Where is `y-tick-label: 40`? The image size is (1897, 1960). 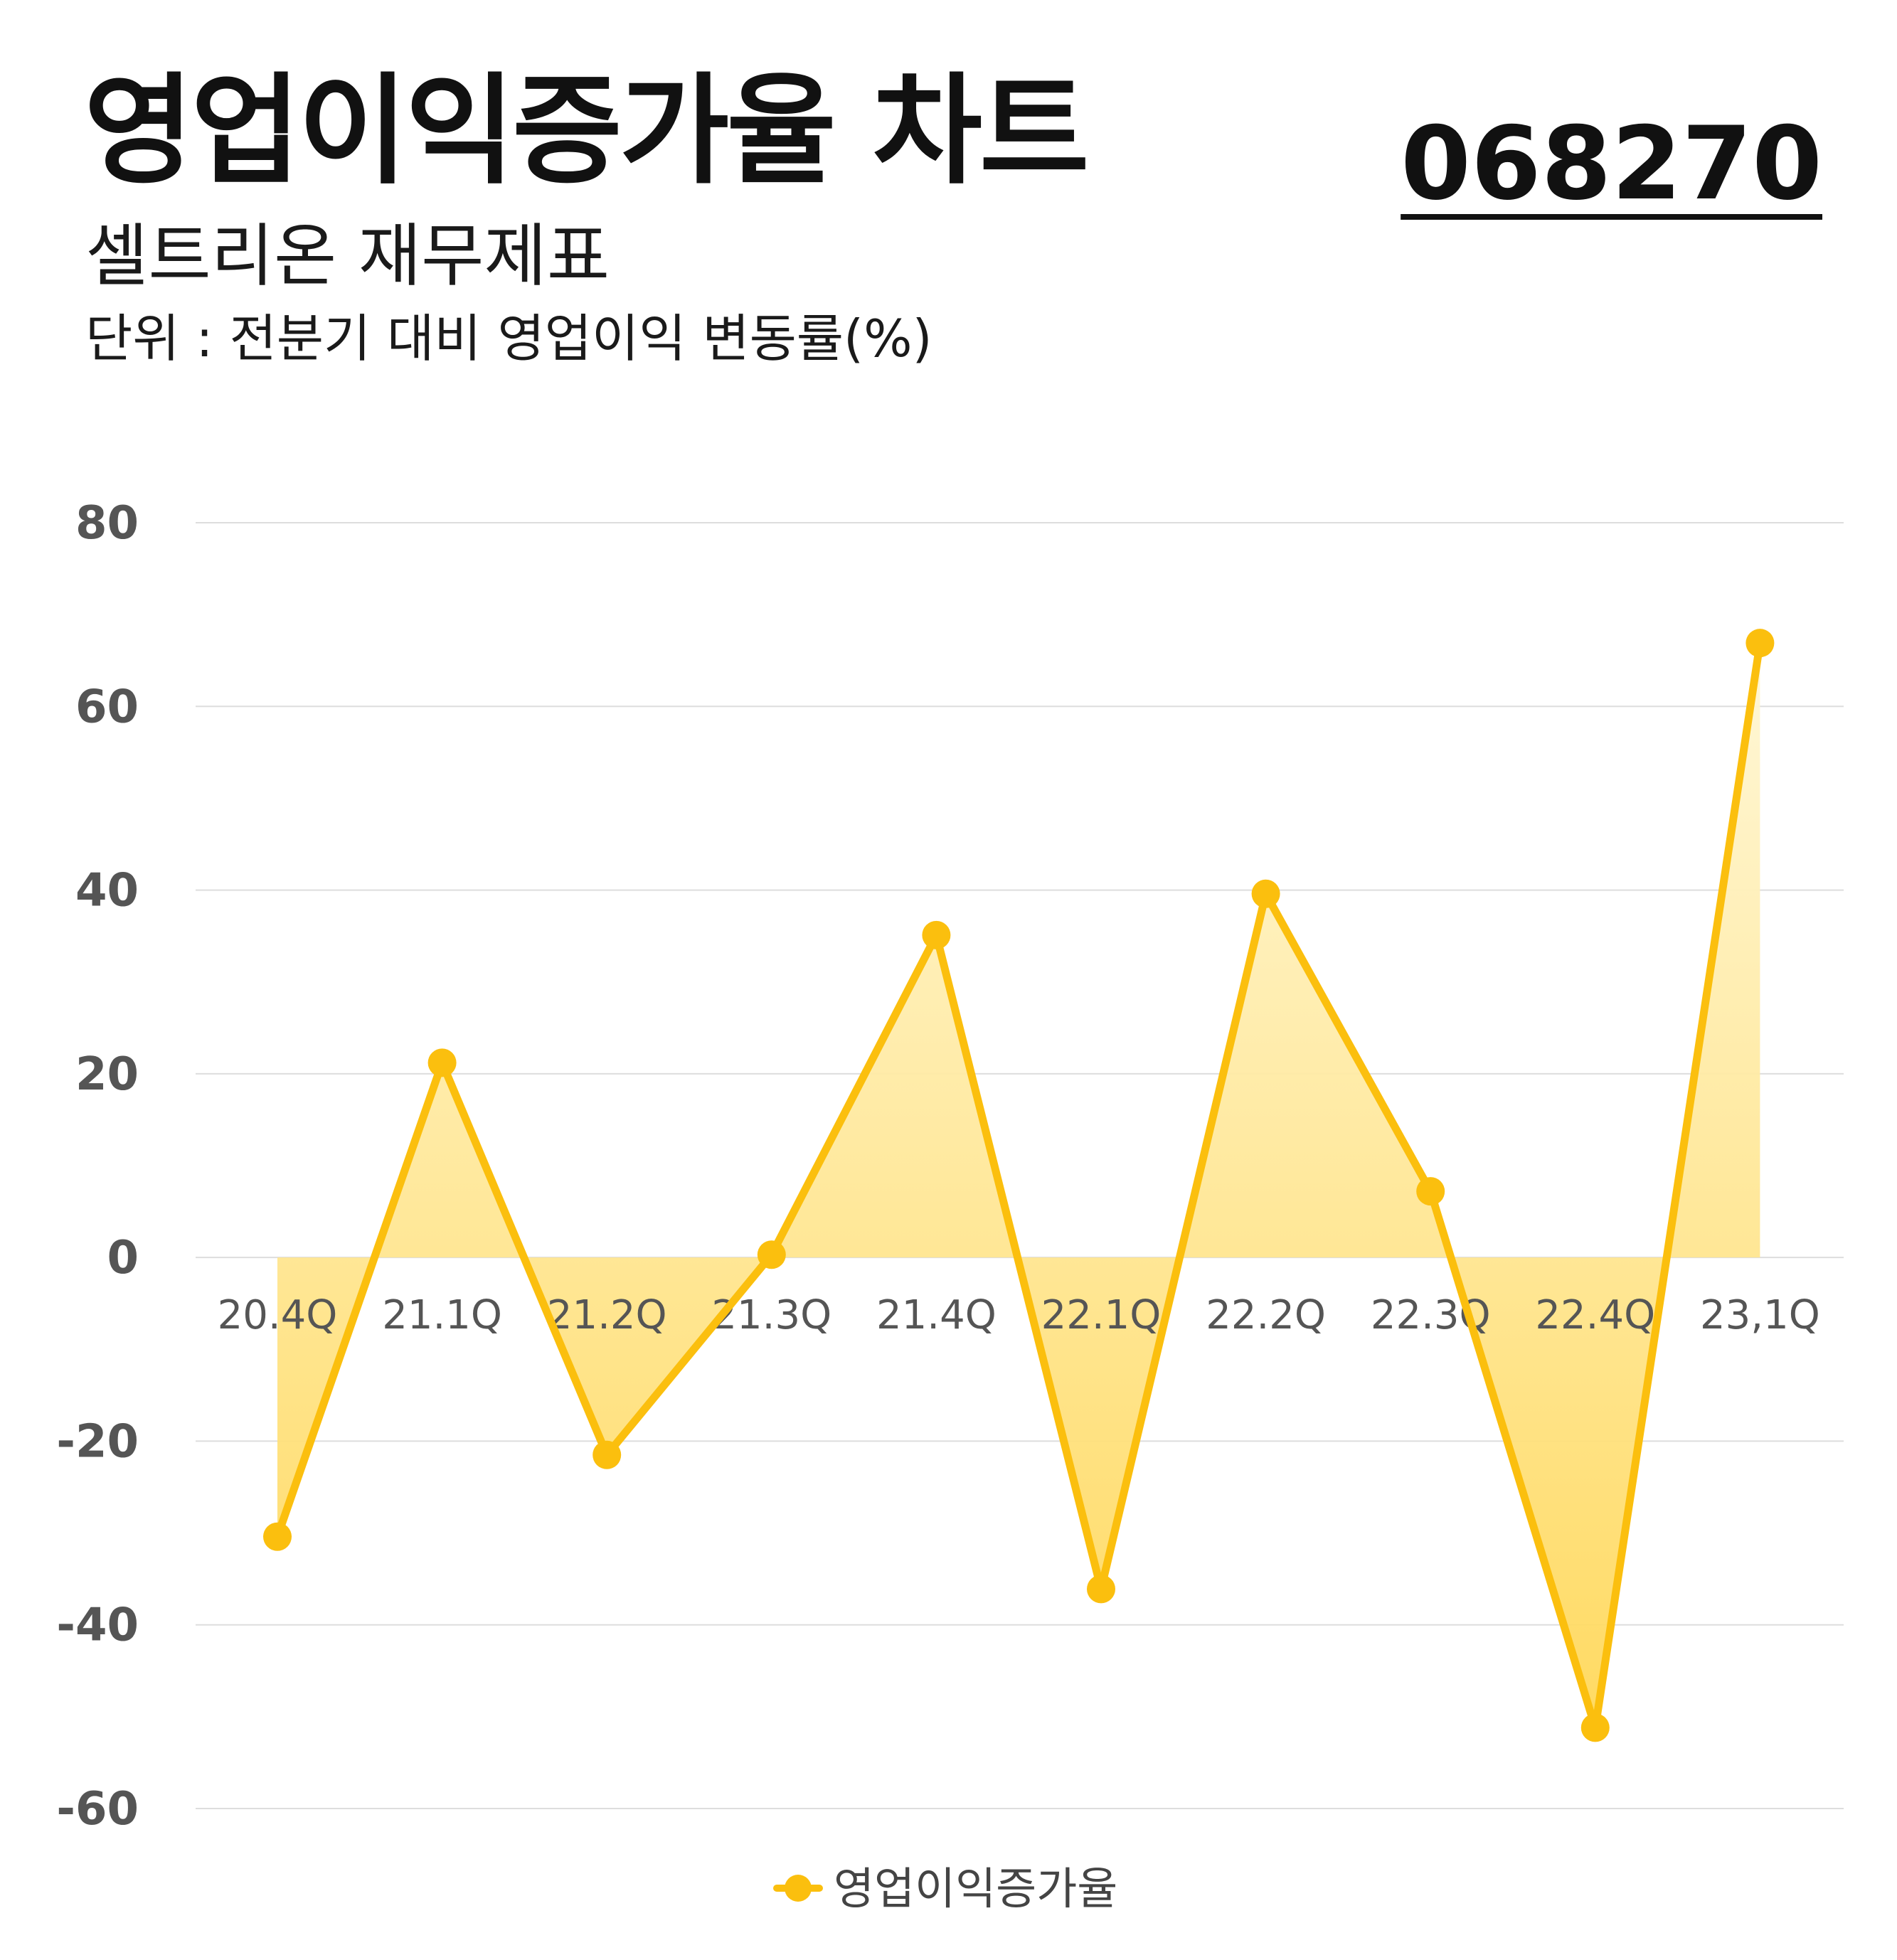
y-tick-label: 40 is located at coordinates (107, 891).